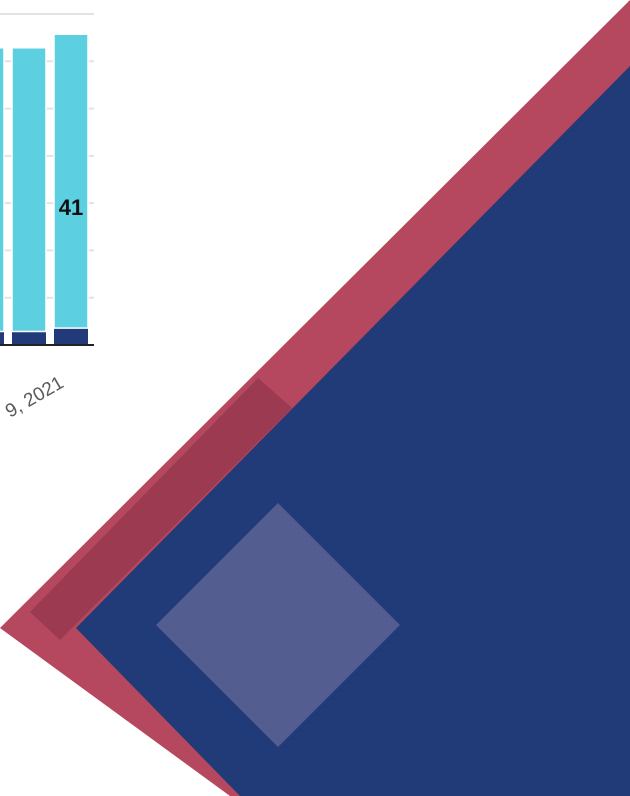 The width and height of the screenshot is (630, 796). I want to click on diamond-shape, so click(278, 625).